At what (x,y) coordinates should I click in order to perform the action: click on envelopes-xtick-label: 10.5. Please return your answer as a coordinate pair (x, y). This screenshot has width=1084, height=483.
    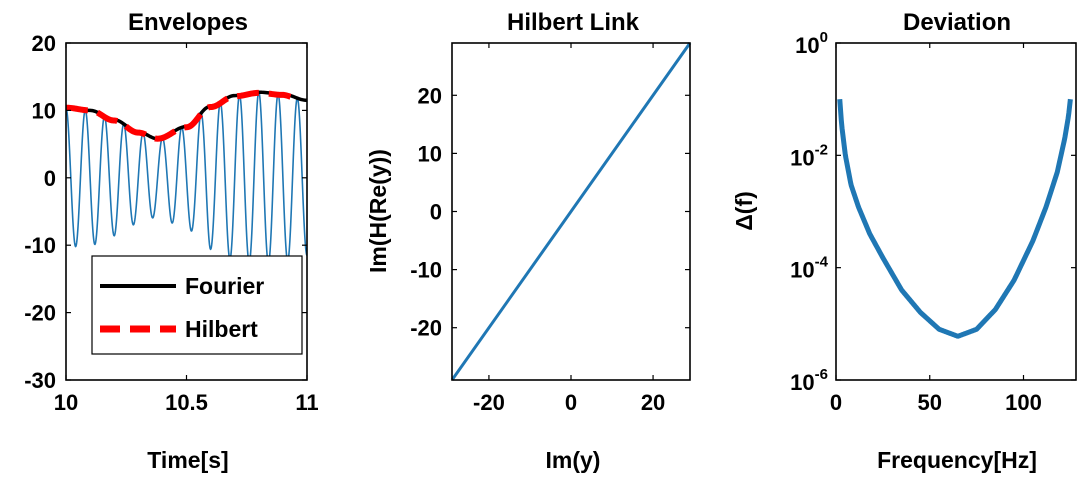
    Looking at the image, I should click on (186, 402).